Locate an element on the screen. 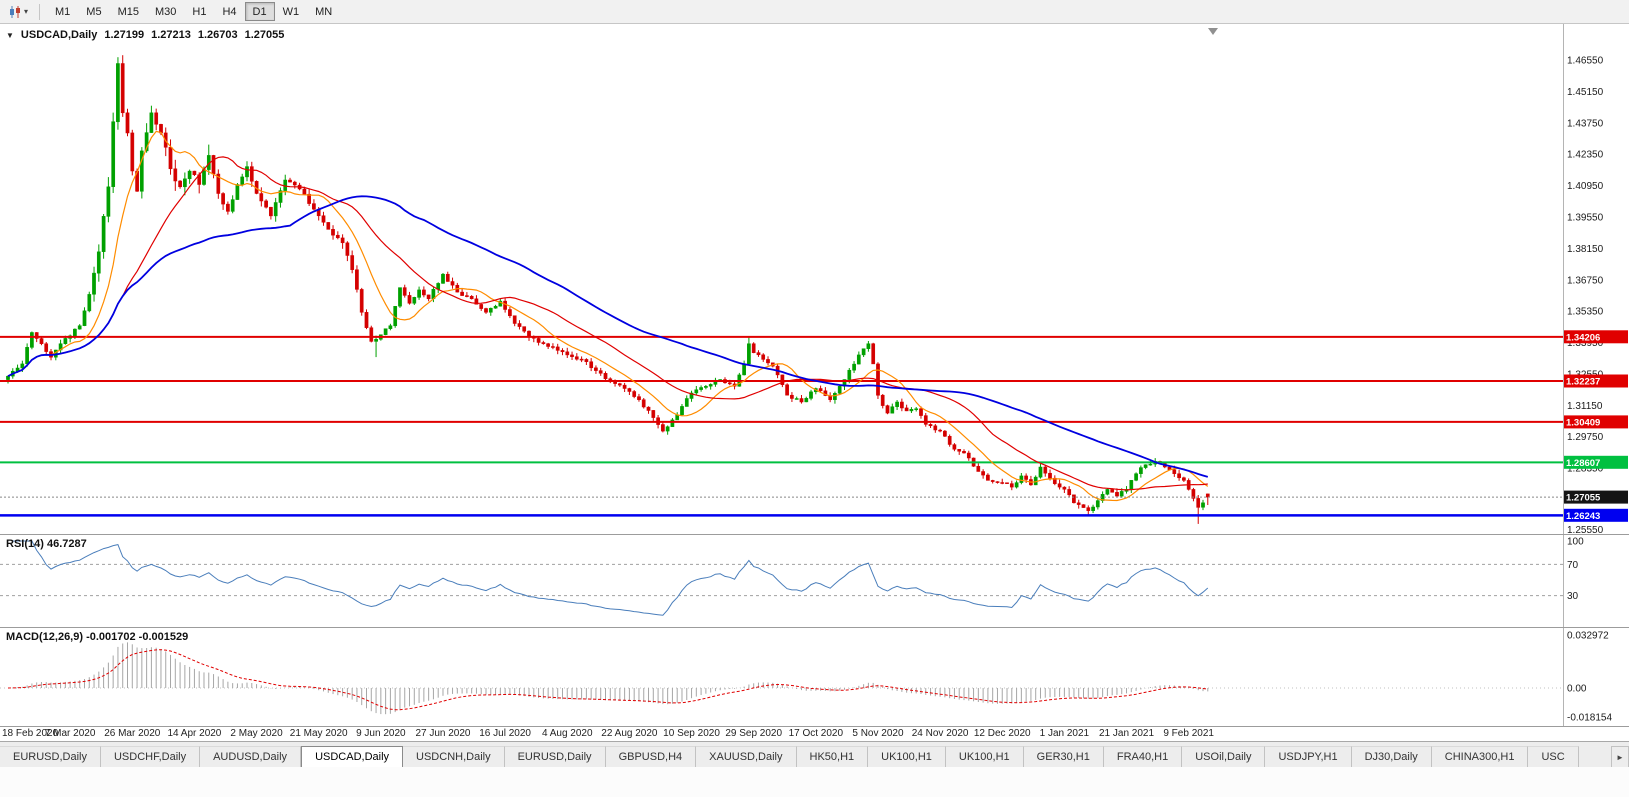  price-tag-value: 1.26243 is located at coordinates (1583, 516).